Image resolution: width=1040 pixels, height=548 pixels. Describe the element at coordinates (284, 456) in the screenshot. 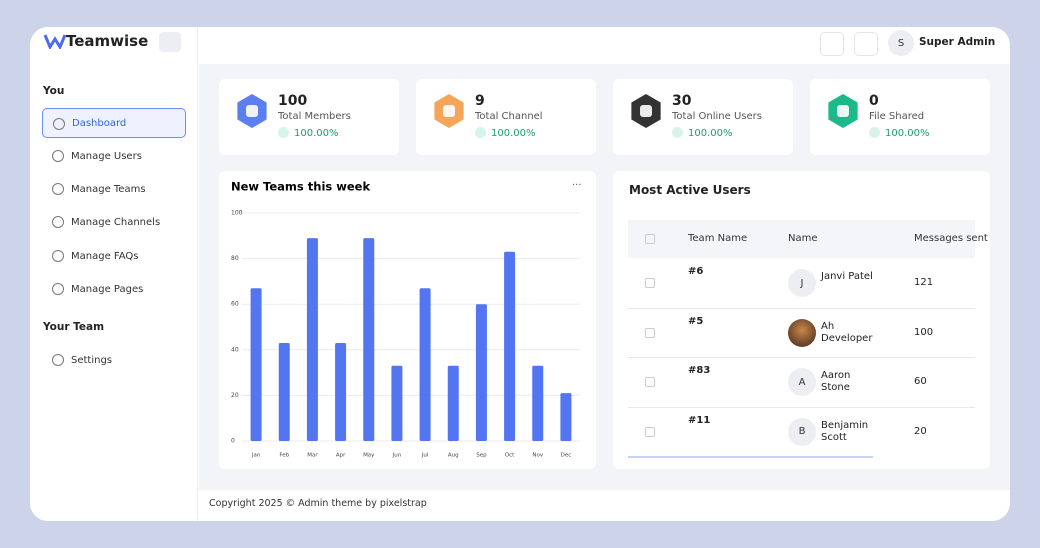

I see `x-tick-label: Feb` at that location.